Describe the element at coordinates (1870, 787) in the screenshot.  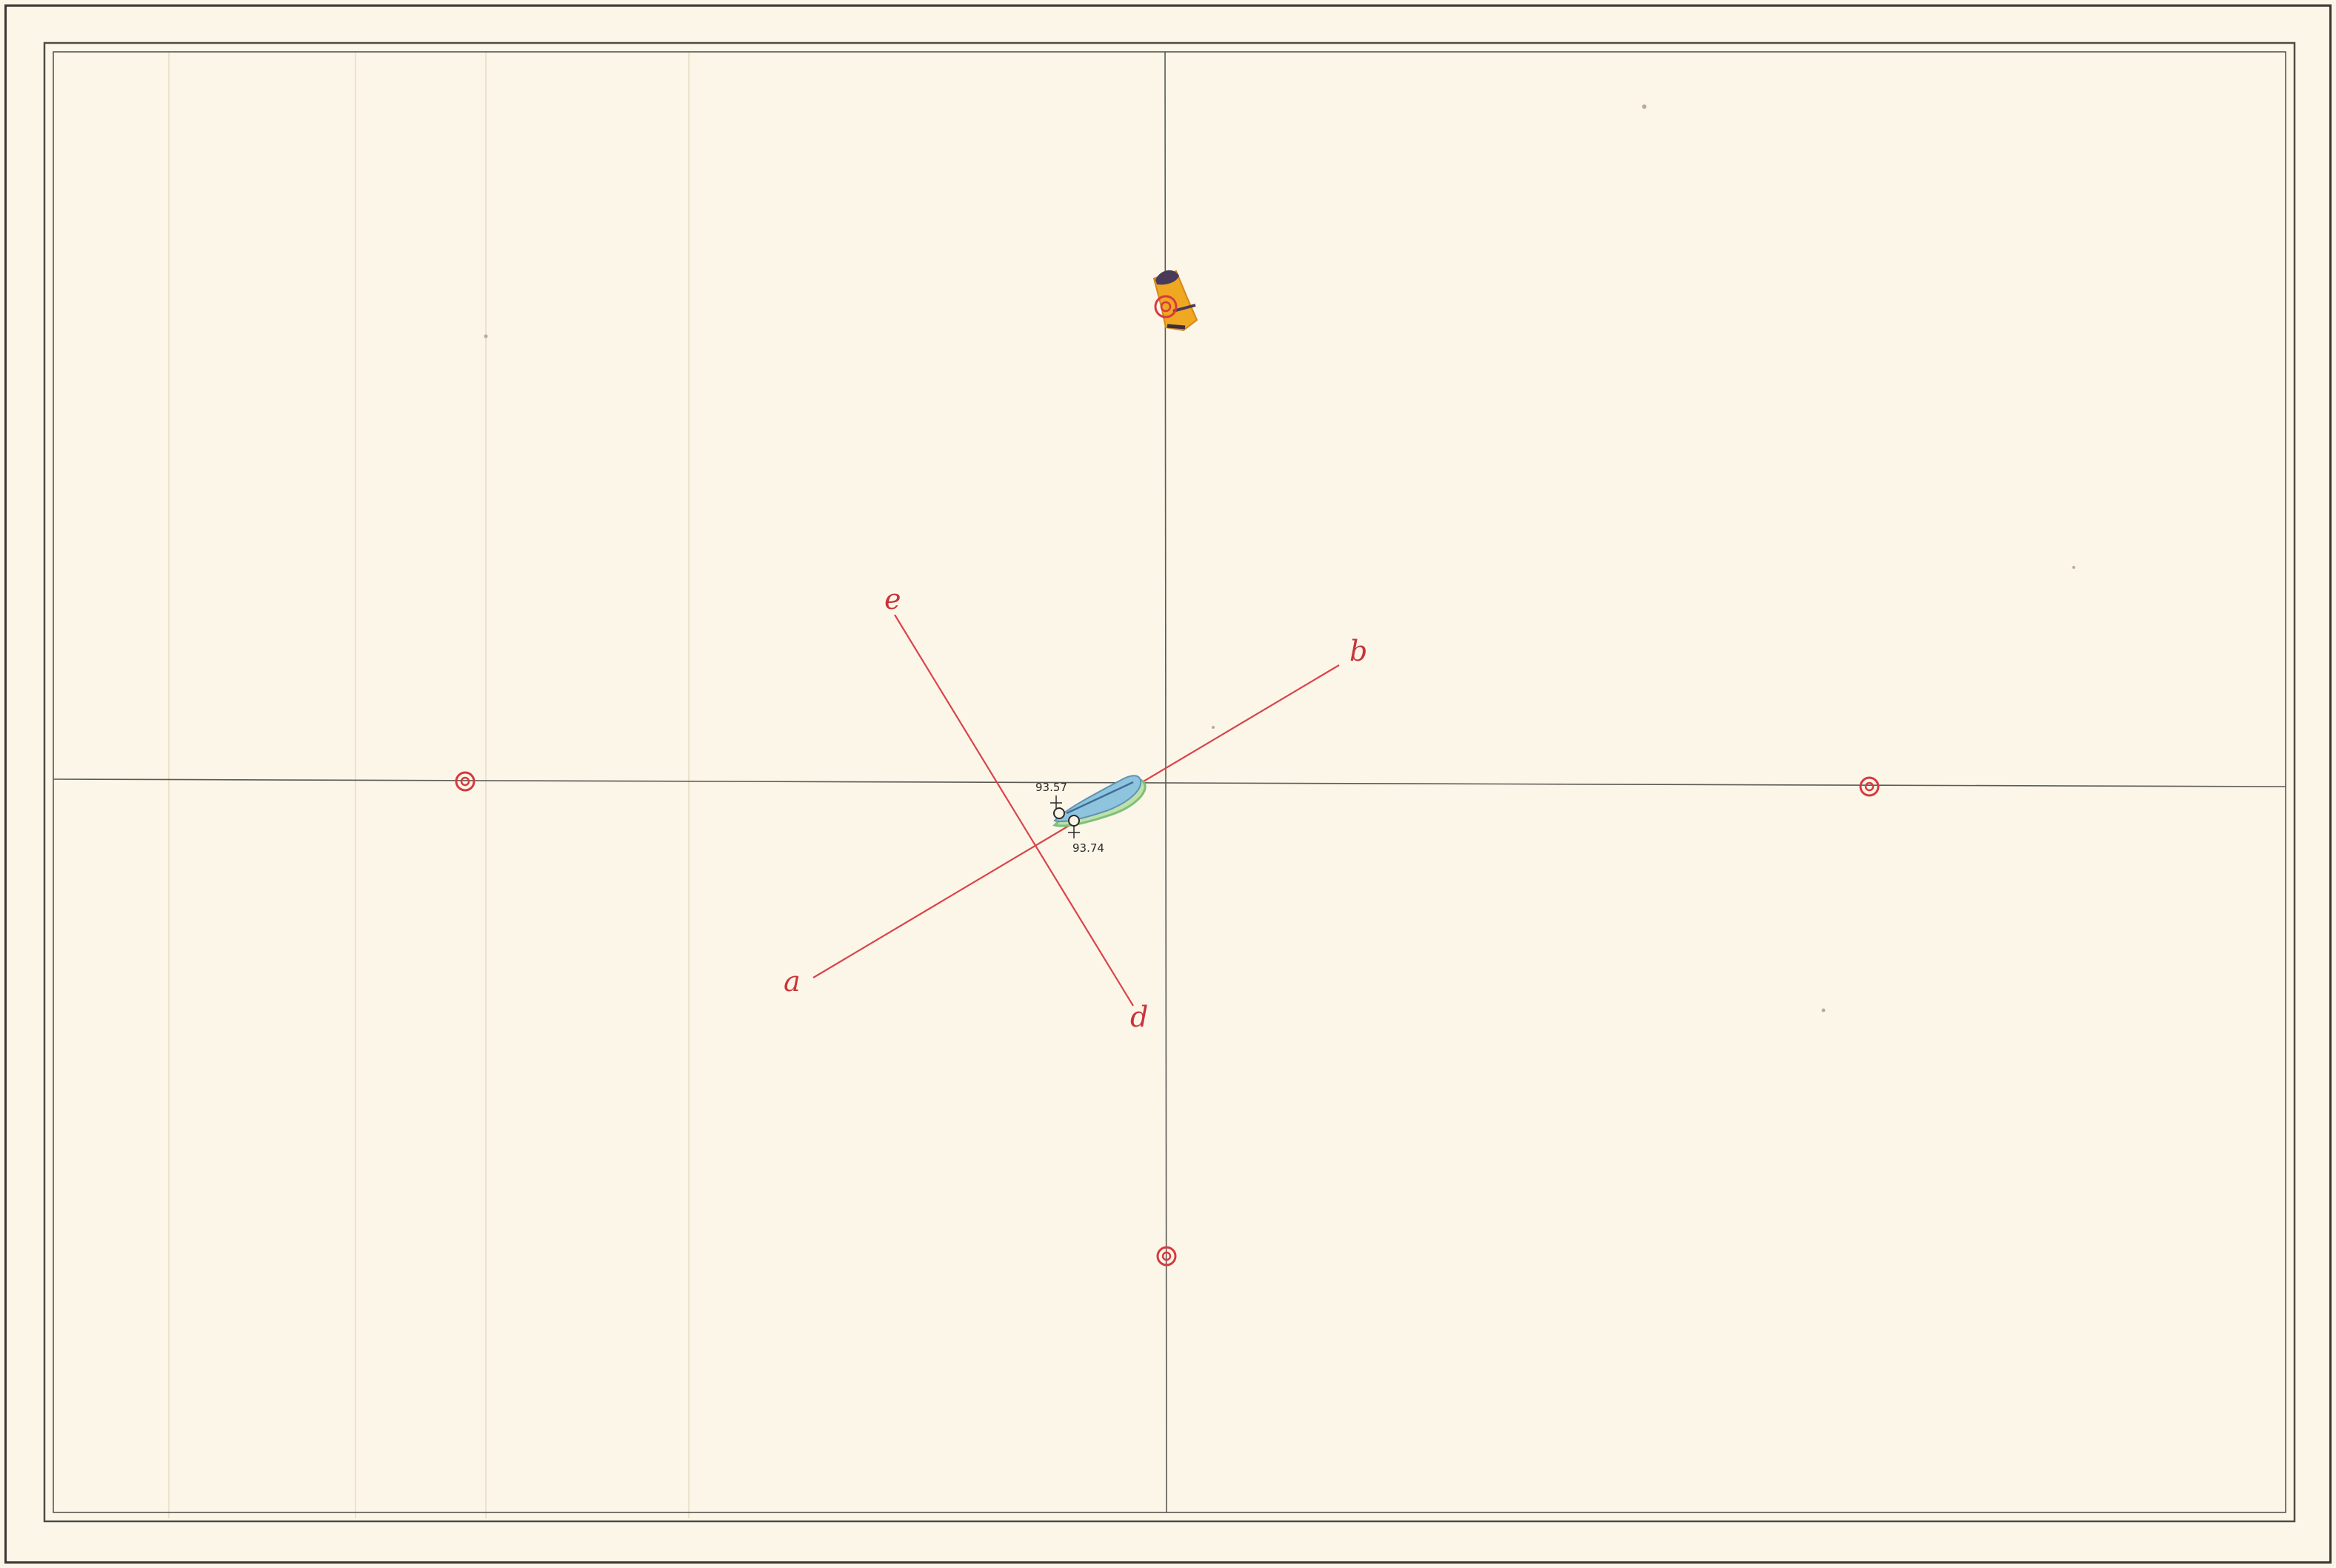
I see `marker-right-double-circle-marker-icon` at that location.